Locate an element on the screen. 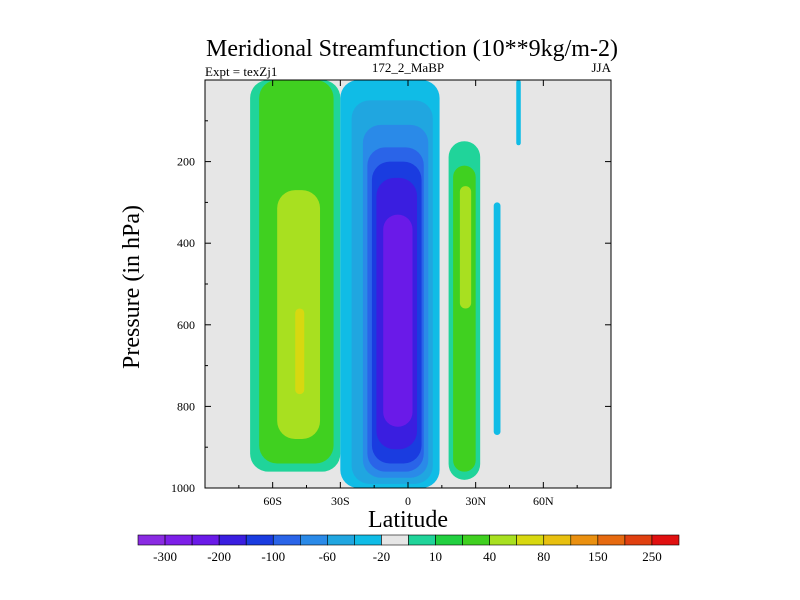 This screenshot has height=600, width=800. x-tick-label: 30S is located at coordinates (340, 501).